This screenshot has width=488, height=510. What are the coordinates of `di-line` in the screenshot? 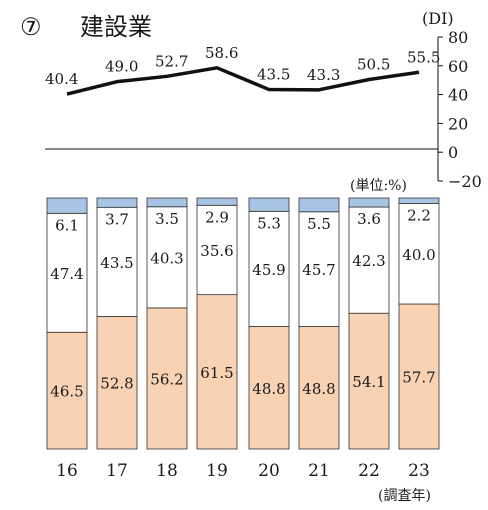 It's located at (243, 81).